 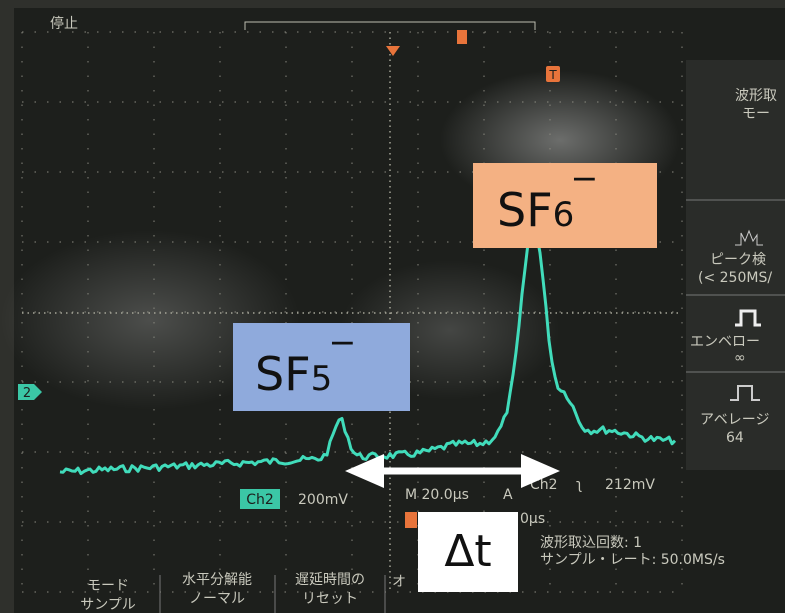 I want to click on horizontal-position: 0µs, so click(x=532, y=519).